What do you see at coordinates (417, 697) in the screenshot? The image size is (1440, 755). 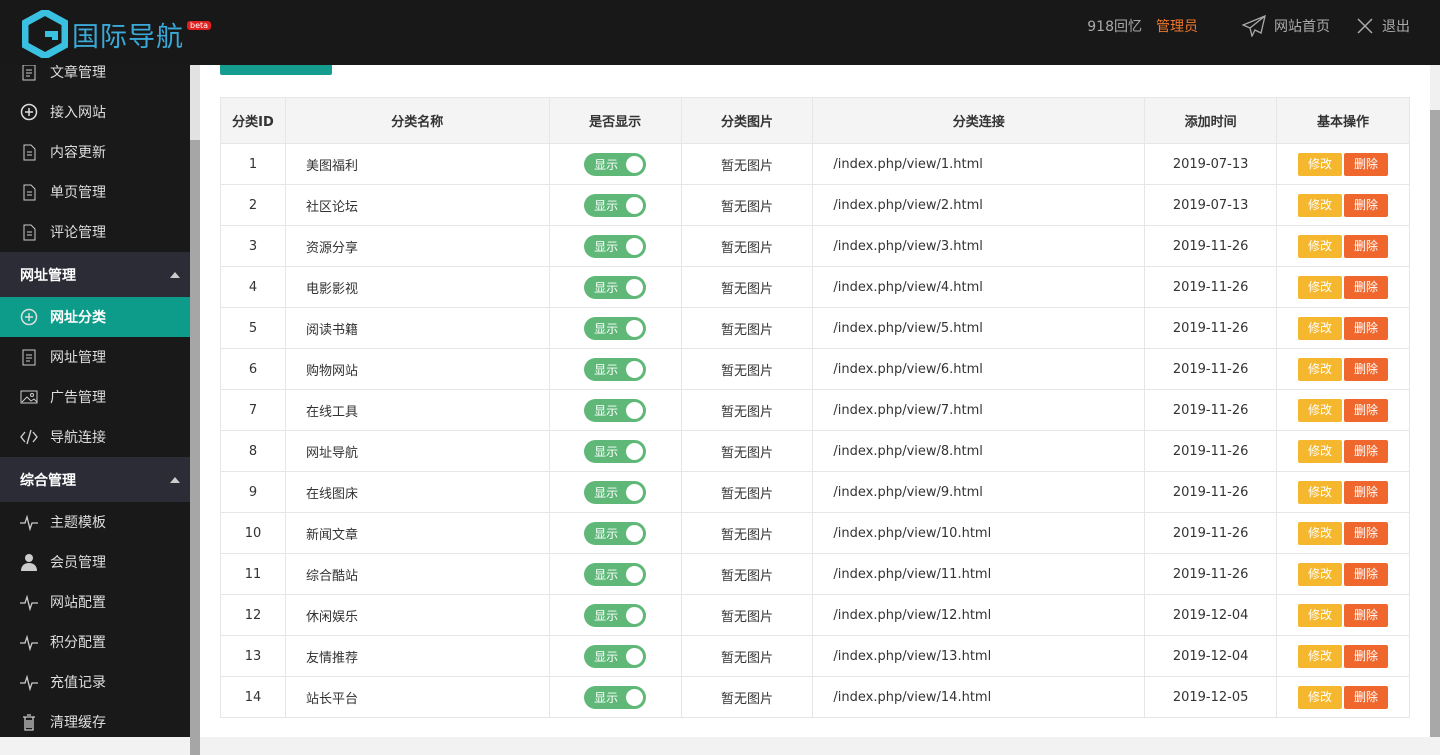 I see `category-name: 站长平台` at bounding box center [417, 697].